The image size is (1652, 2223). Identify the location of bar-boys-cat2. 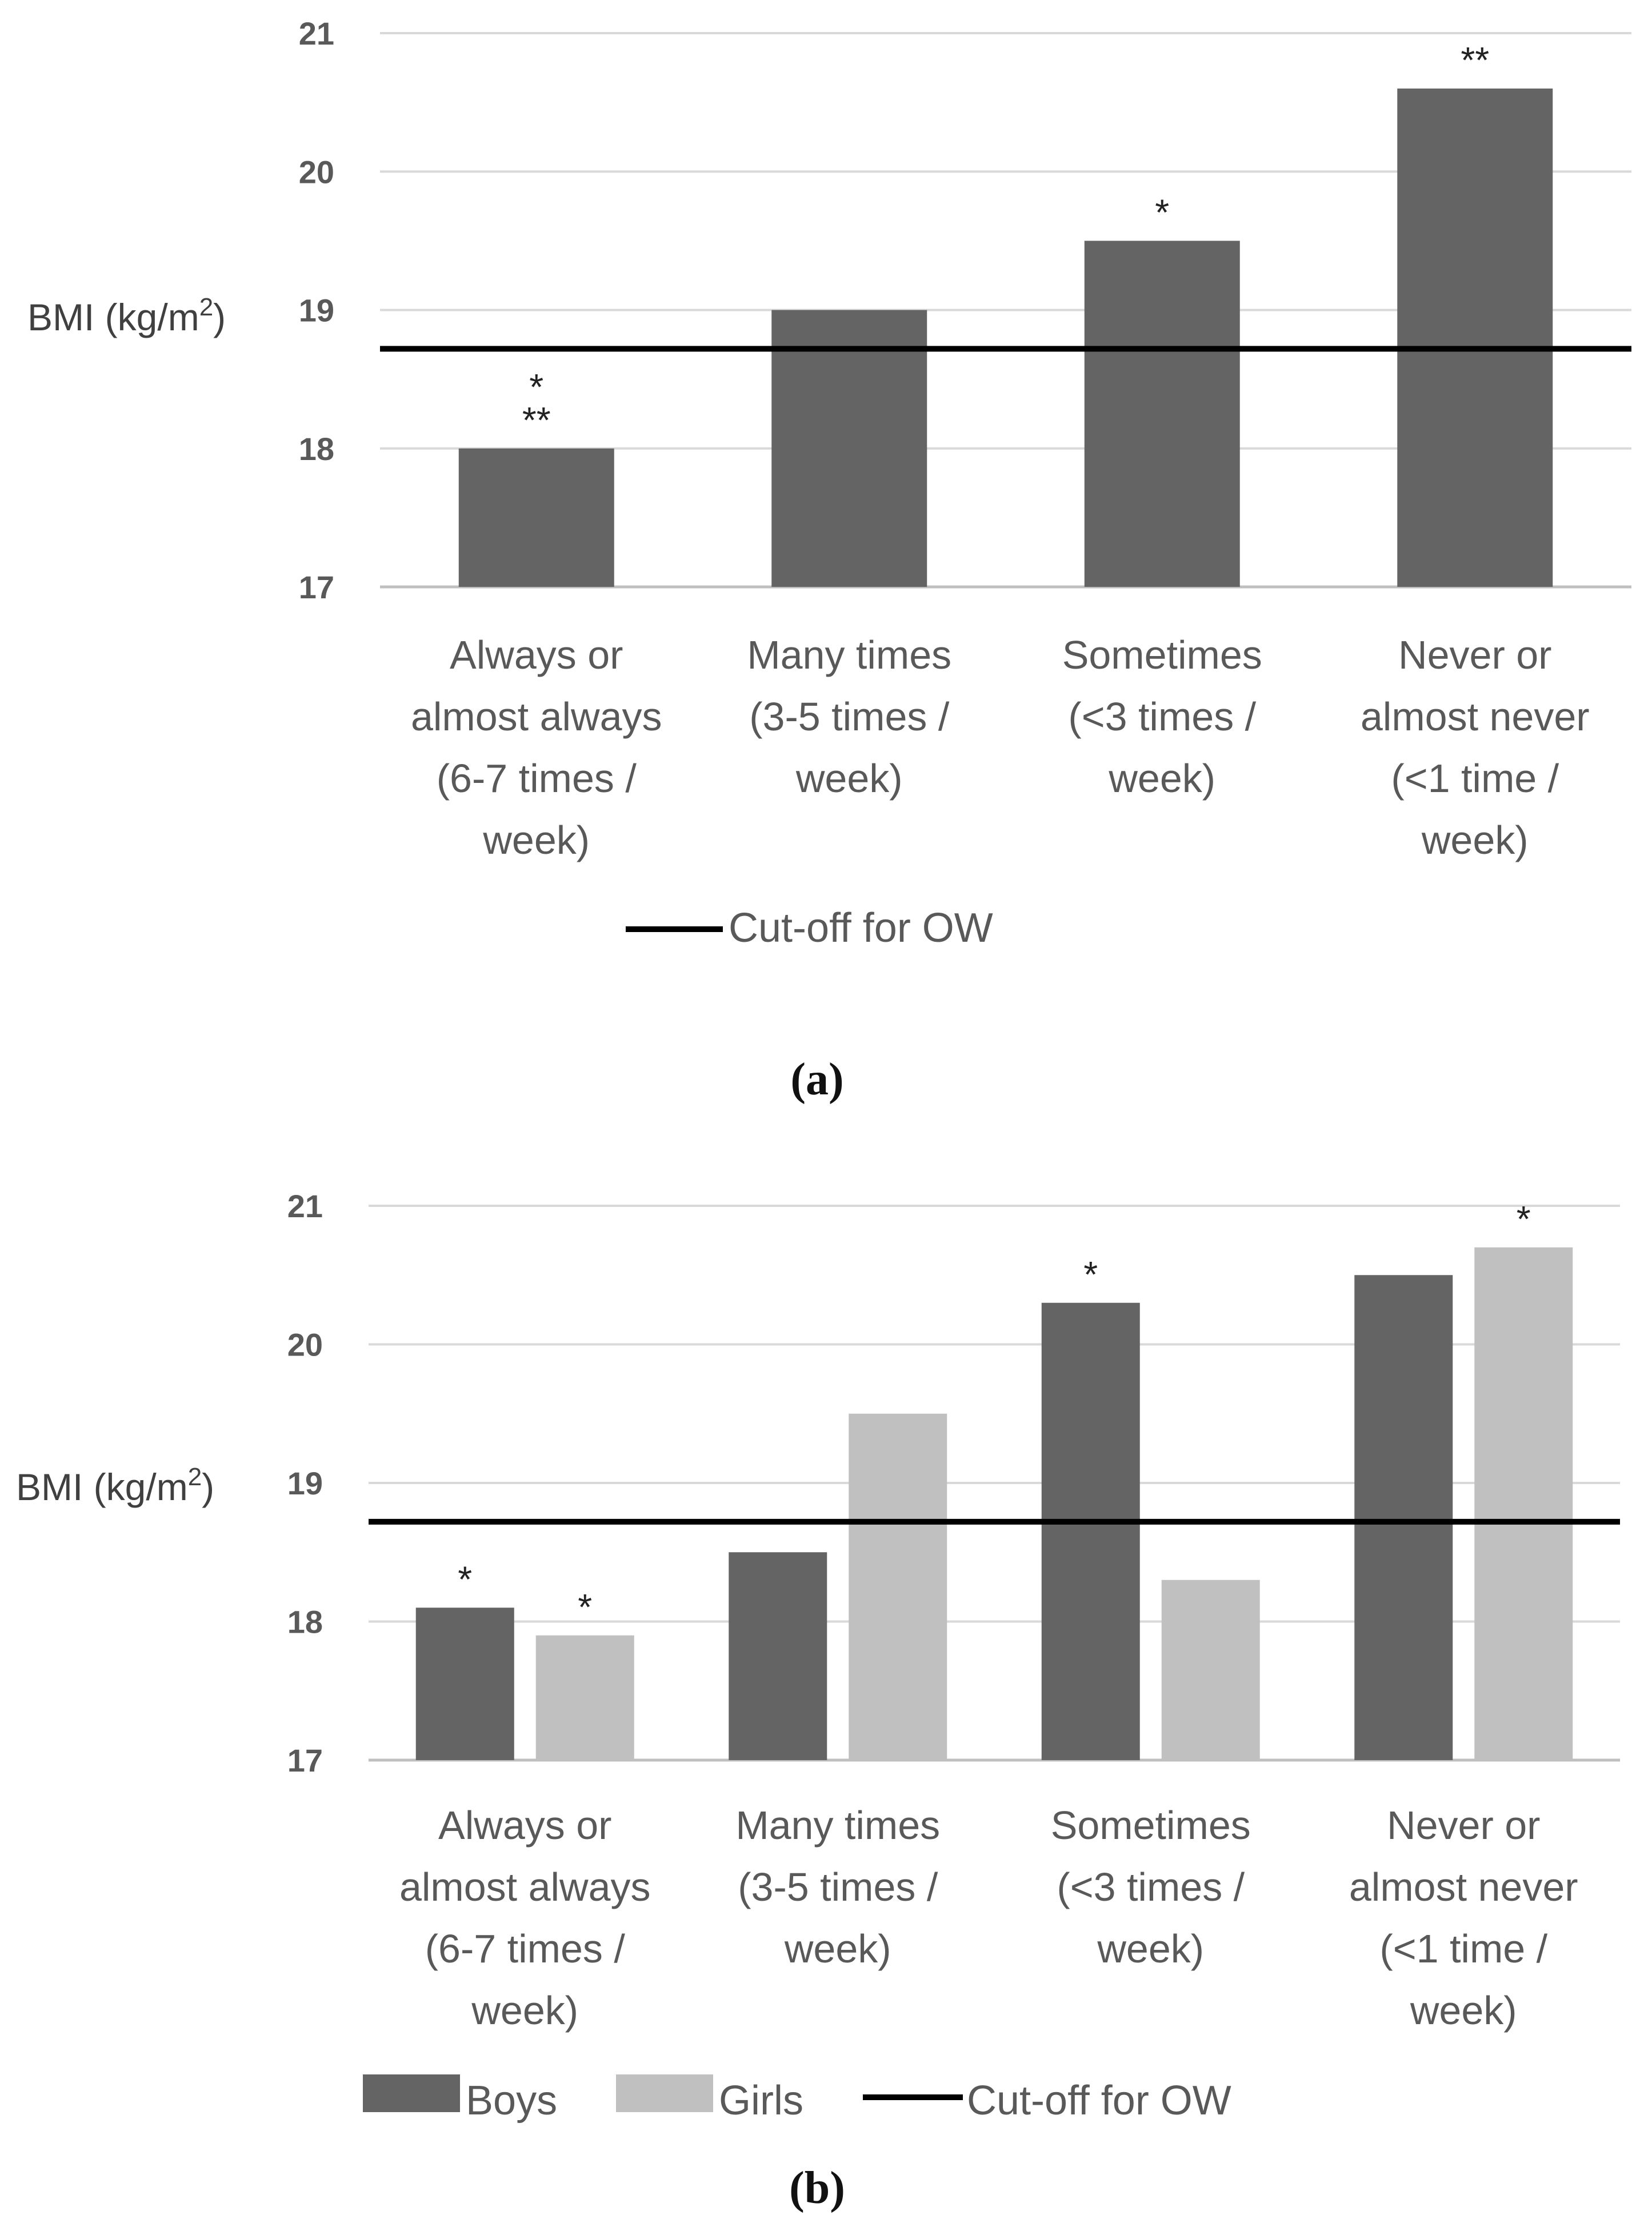
(778, 1656).